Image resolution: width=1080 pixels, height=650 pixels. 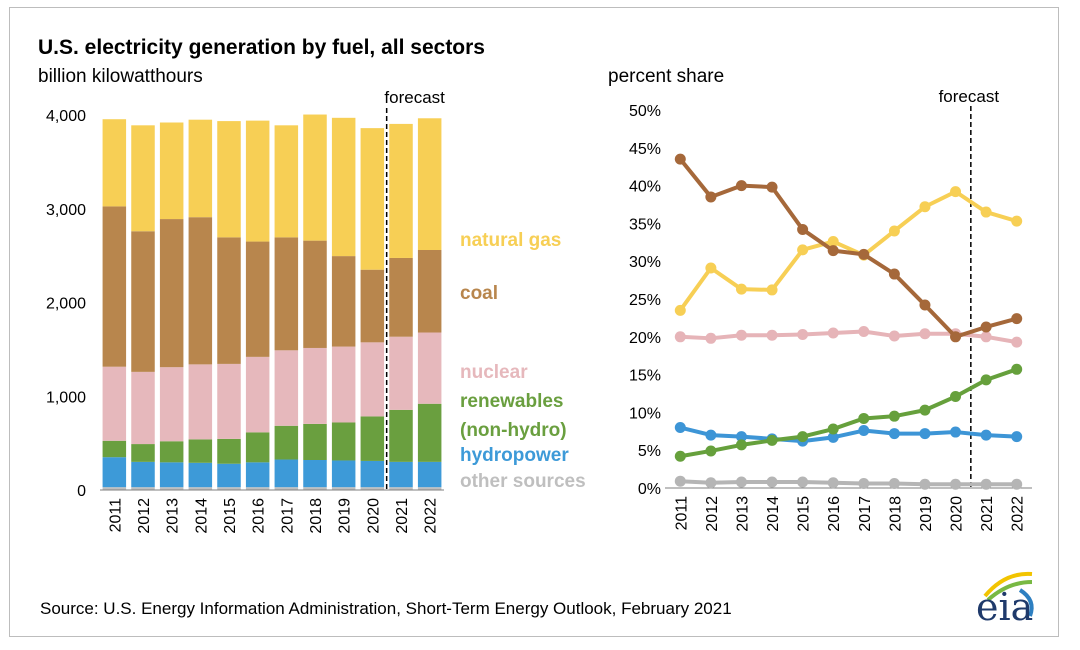 I want to click on eia-logo-swoosh-blue, so click(x=1026, y=602).